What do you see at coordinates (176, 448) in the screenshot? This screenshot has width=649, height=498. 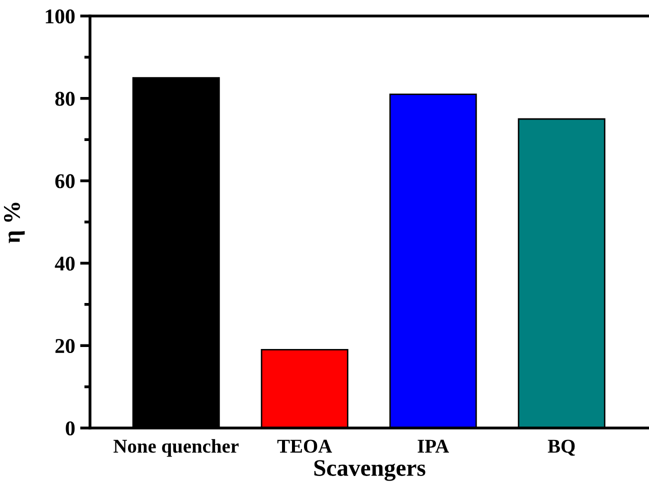 I see `x-tick-label: None quencher` at bounding box center [176, 448].